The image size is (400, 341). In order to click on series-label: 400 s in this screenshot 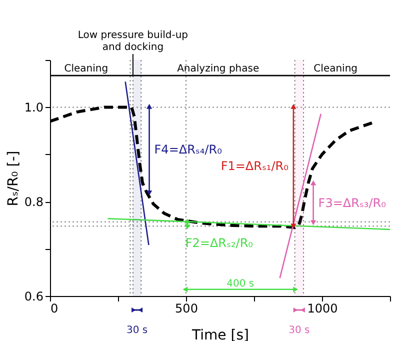, I will do `click(240, 284)`.